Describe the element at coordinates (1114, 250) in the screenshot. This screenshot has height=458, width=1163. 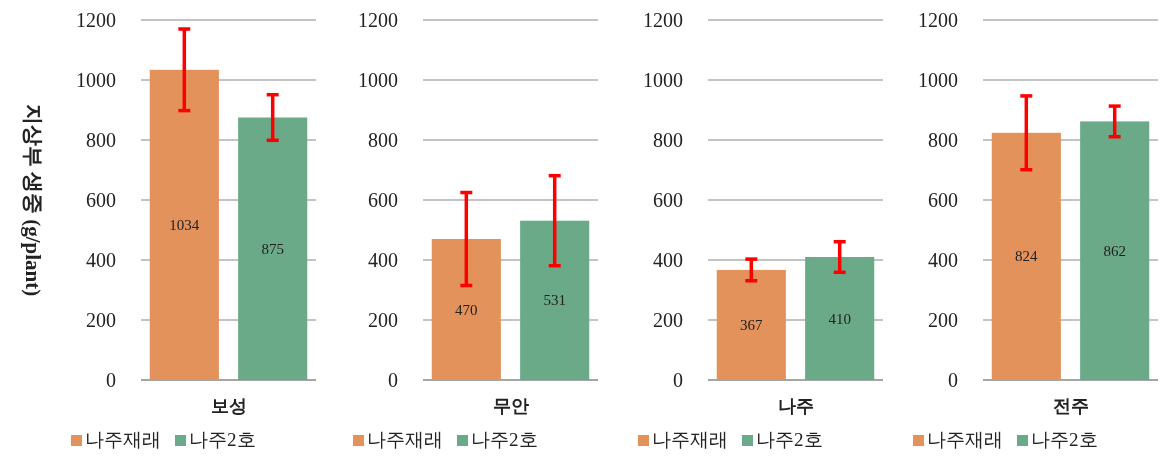
I see `data-label: 862` at that location.